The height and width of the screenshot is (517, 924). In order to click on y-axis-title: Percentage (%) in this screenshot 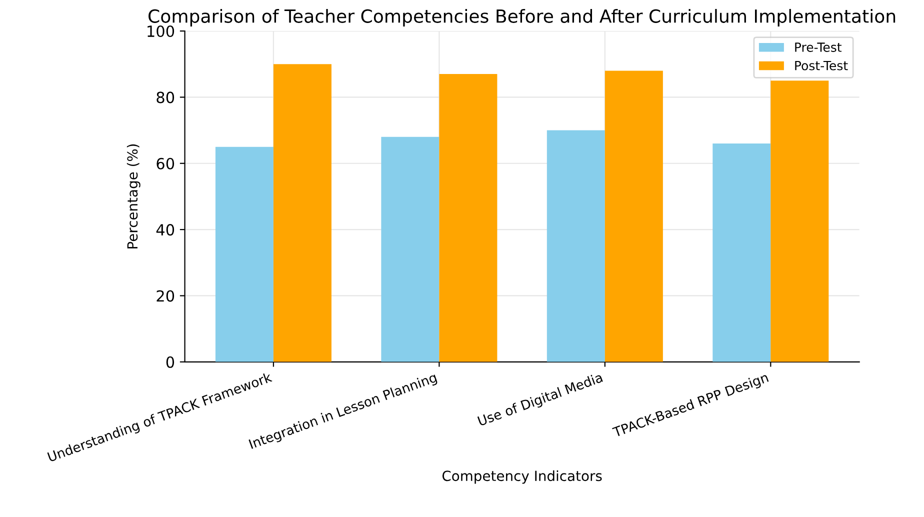, I will do `click(133, 196)`.